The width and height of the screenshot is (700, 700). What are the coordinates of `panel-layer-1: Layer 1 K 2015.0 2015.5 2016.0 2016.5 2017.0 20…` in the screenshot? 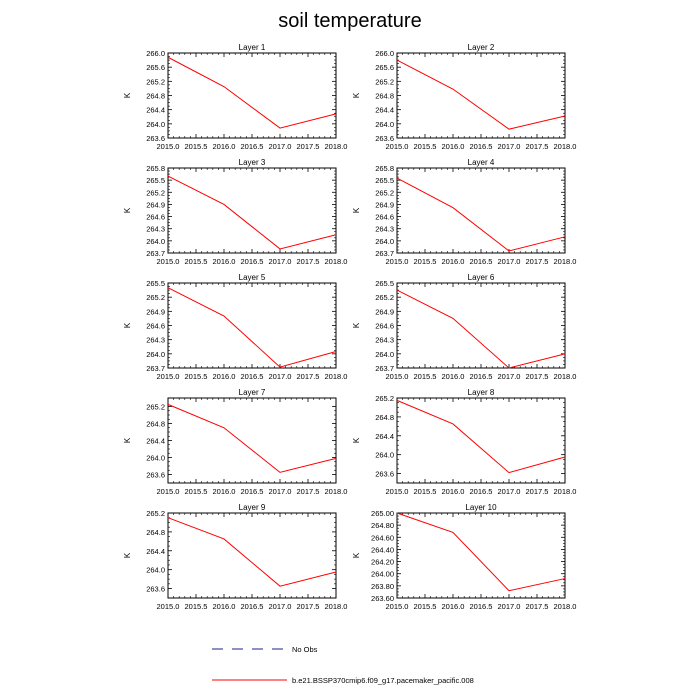 It's located at (235, 97).